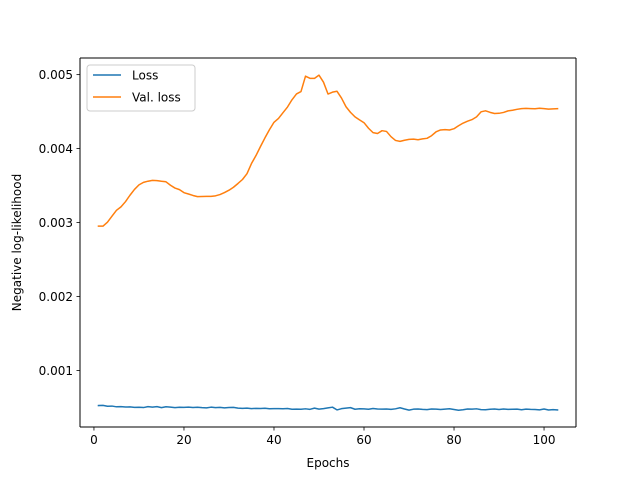 The width and height of the screenshot is (640, 480). What do you see at coordinates (544, 440) in the screenshot?
I see `x-tick-label: 100` at bounding box center [544, 440].